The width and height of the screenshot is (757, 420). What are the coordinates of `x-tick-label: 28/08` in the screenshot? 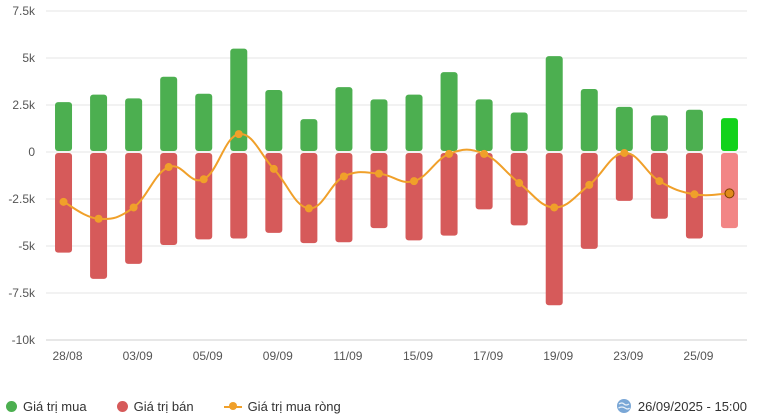 It's located at (68, 356).